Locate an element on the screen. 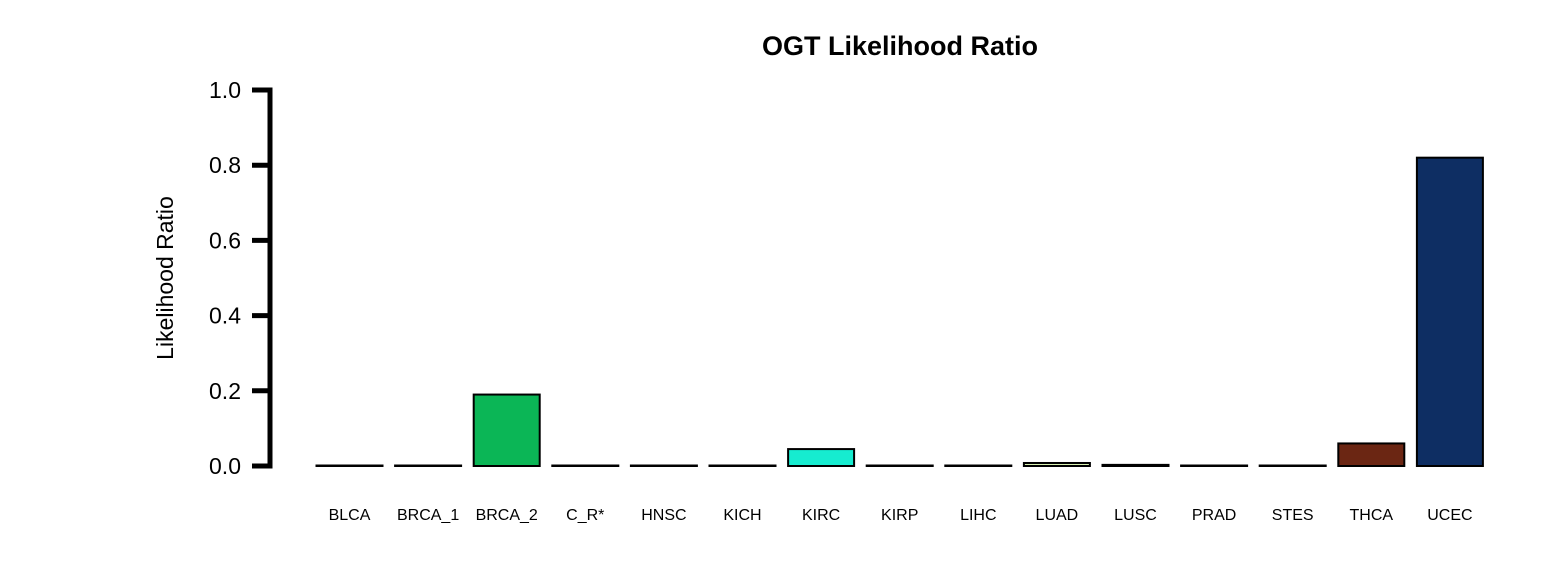 The height and width of the screenshot is (586, 1560). x-tick-label: LIHC is located at coordinates (978, 515).